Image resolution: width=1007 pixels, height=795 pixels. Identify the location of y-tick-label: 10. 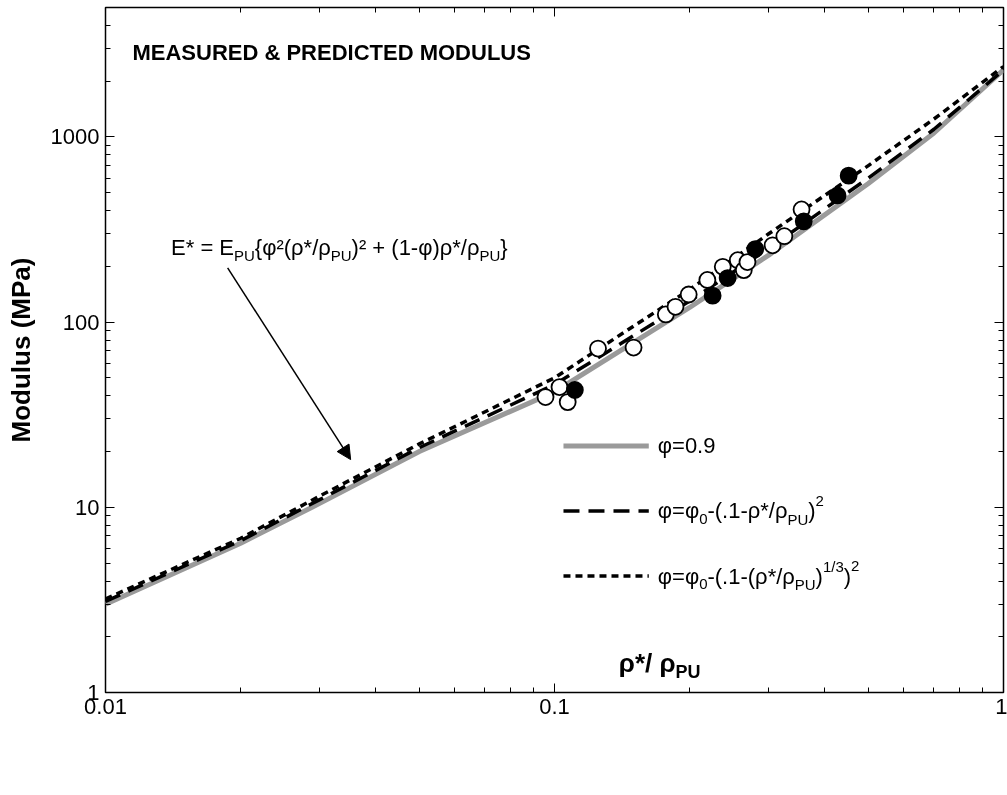
(87, 507).